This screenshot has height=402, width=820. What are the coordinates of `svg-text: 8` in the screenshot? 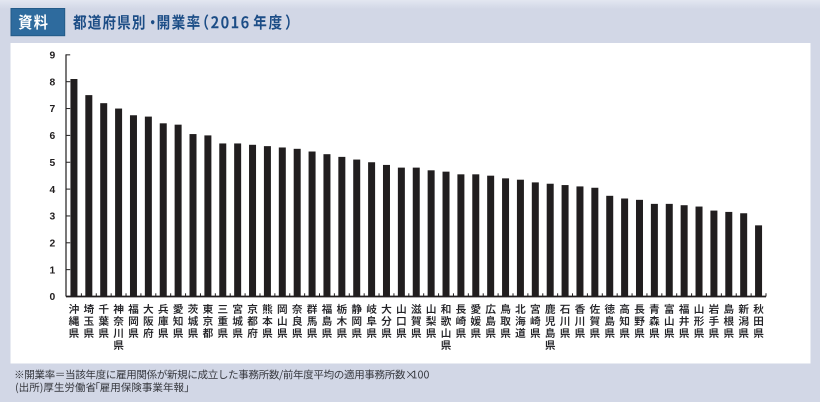 It's located at (52, 82).